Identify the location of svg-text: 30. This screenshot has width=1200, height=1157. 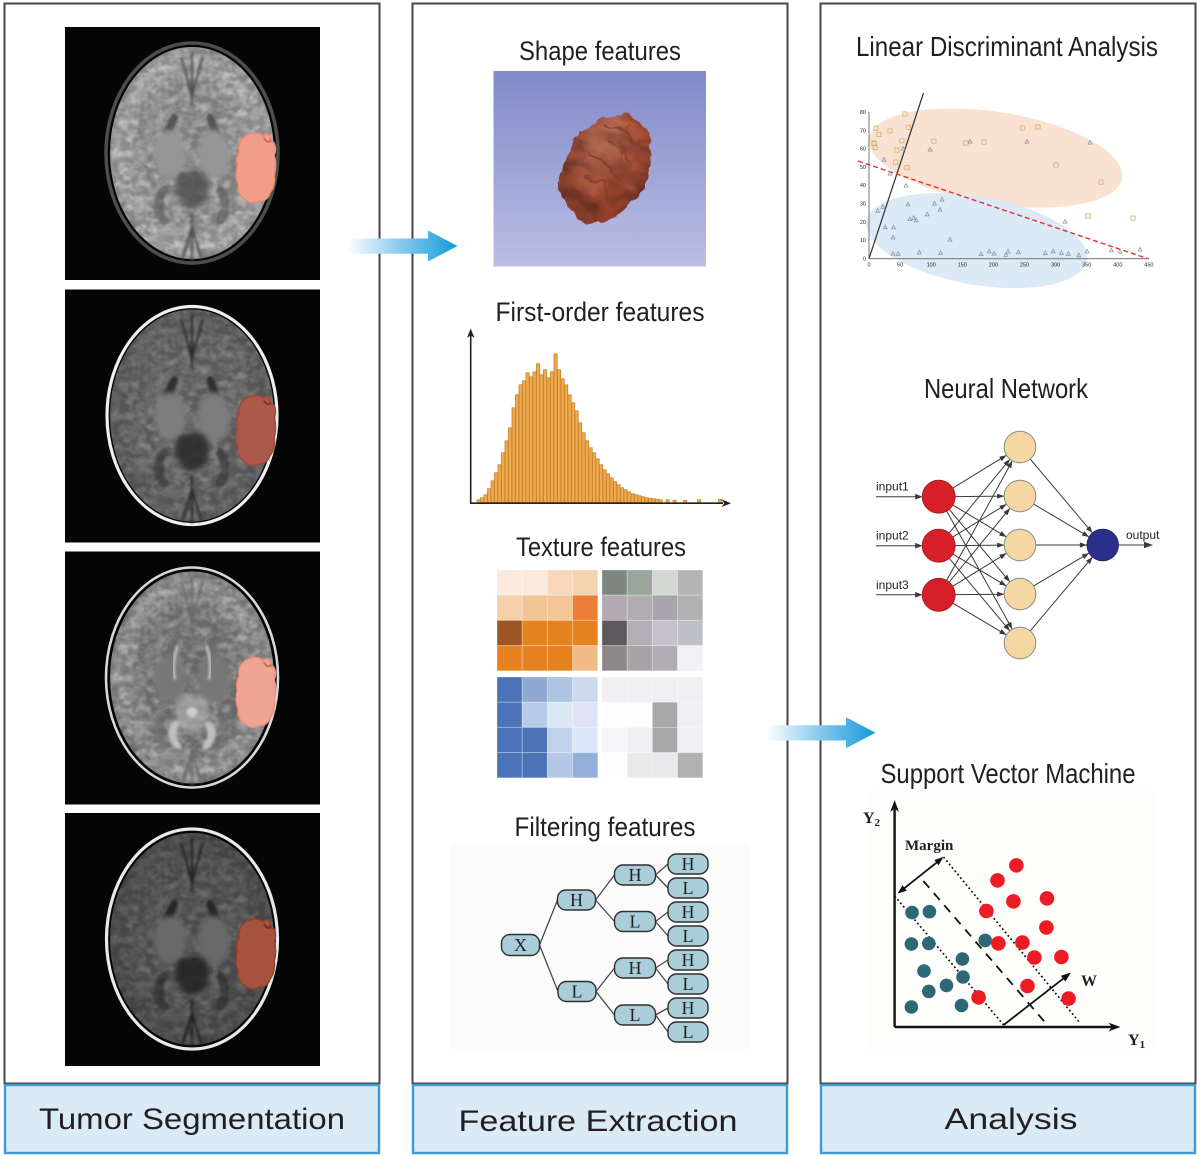
(863, 205).